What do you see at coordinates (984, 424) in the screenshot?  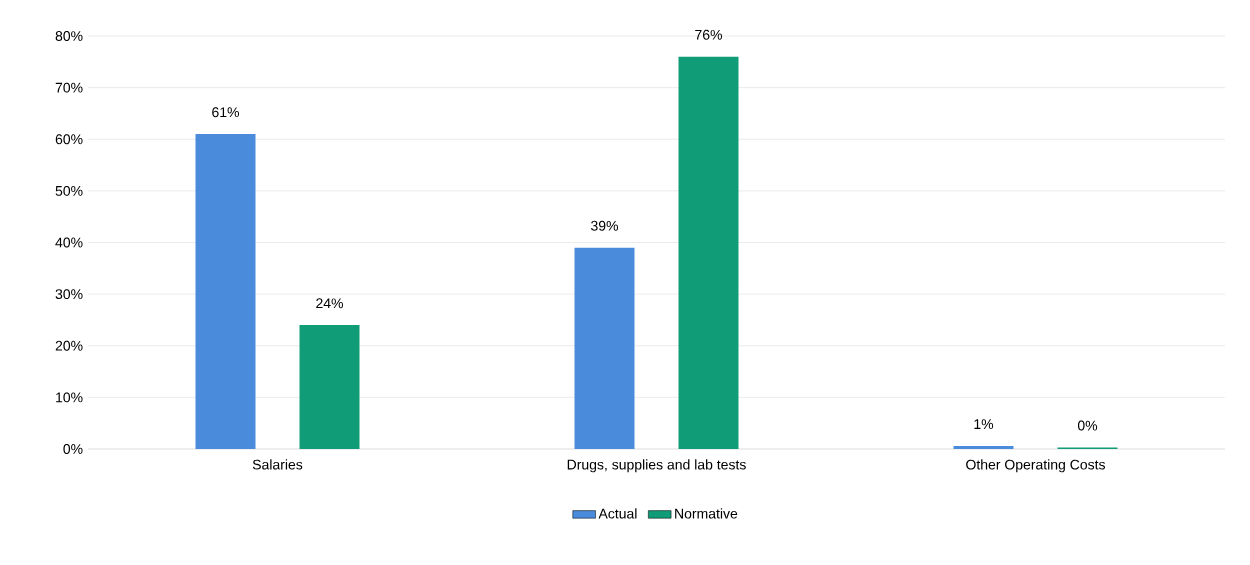 I see `data-label: 1%` at bounding box center [984, 424].